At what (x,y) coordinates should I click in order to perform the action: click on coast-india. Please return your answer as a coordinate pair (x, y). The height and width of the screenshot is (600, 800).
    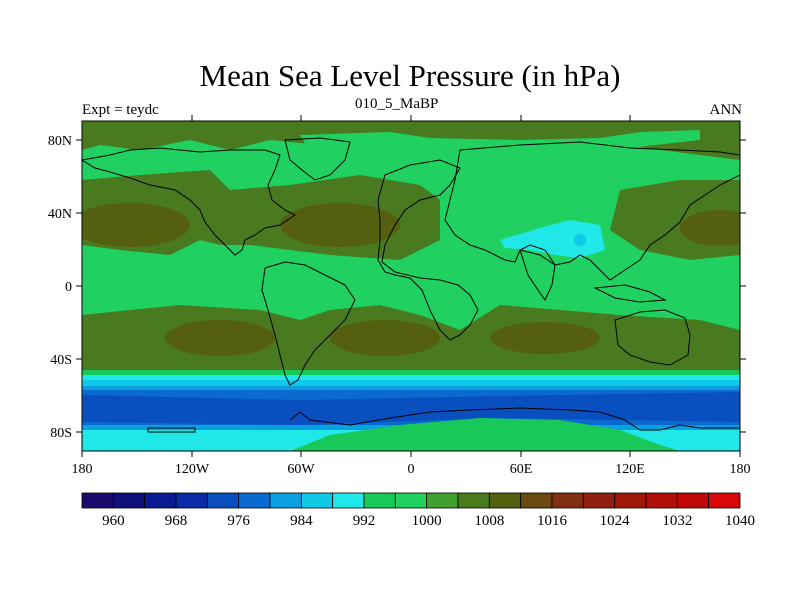
    Looking at the image, I should click on (537, 275).